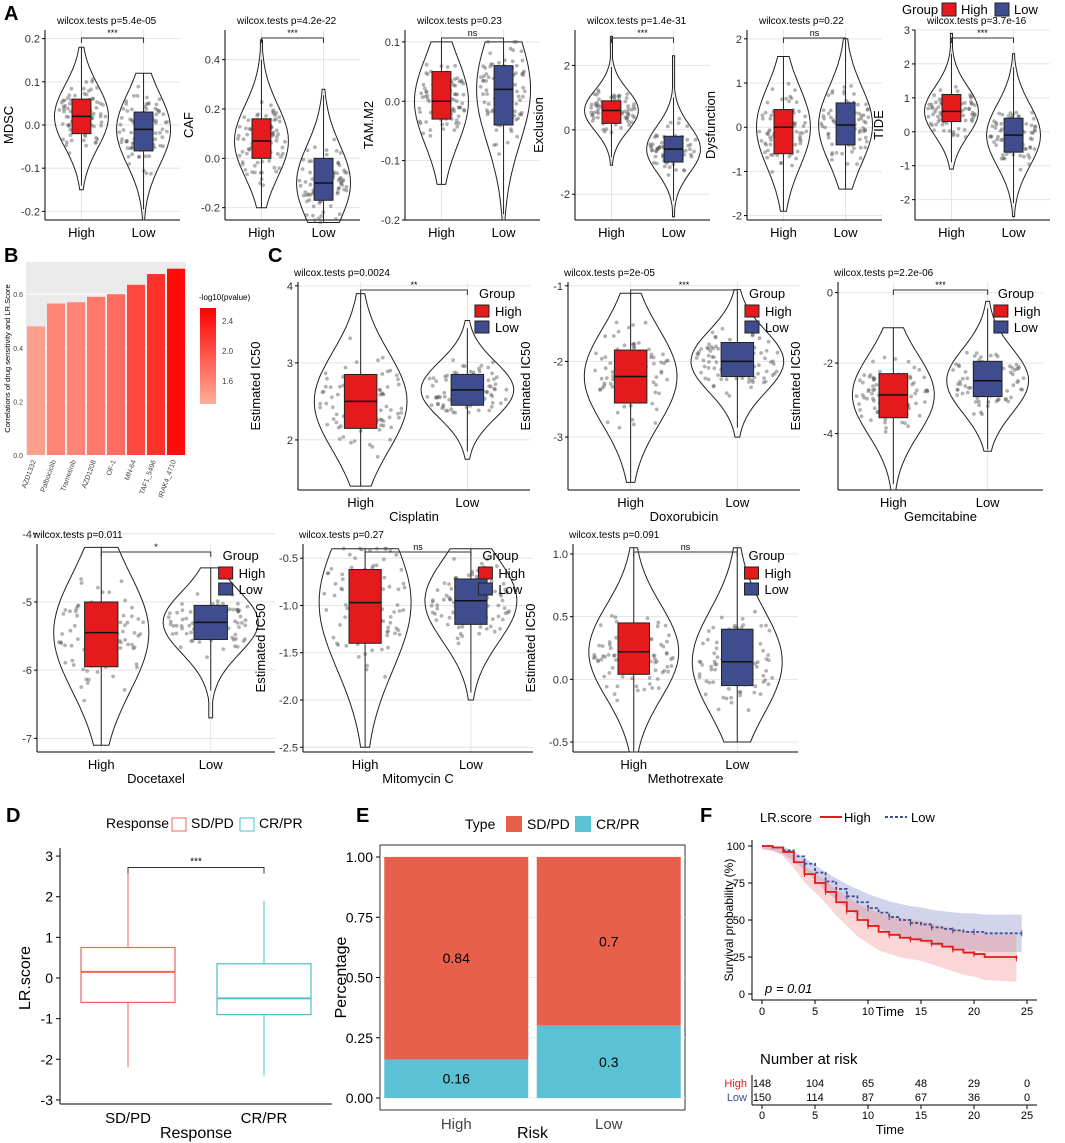  What do you see at coordinates (212, 823) in the screenshot?
I see `panel-d-legend-sdpd-label: SD/PD` at bounding box center [212, 823].